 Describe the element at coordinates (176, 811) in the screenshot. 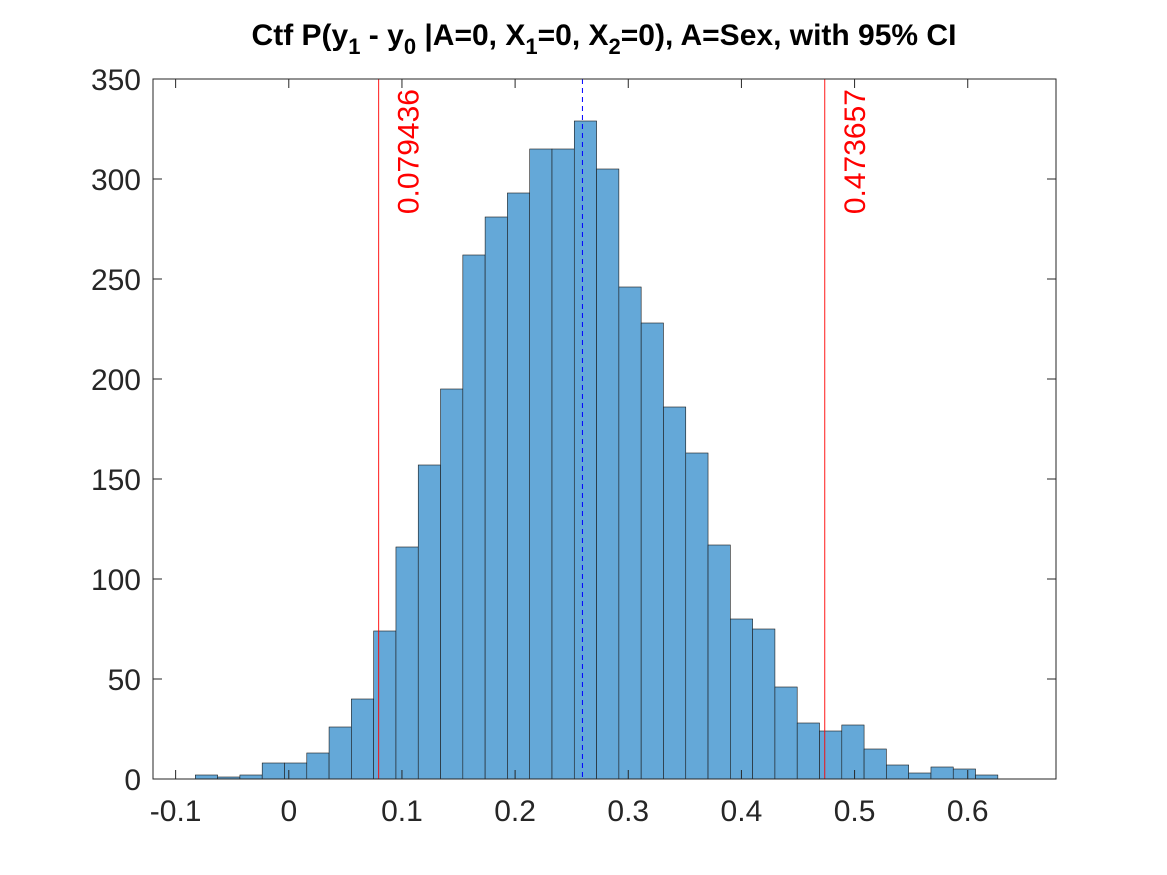

I see `x-tick-label: -0.1` at that location.